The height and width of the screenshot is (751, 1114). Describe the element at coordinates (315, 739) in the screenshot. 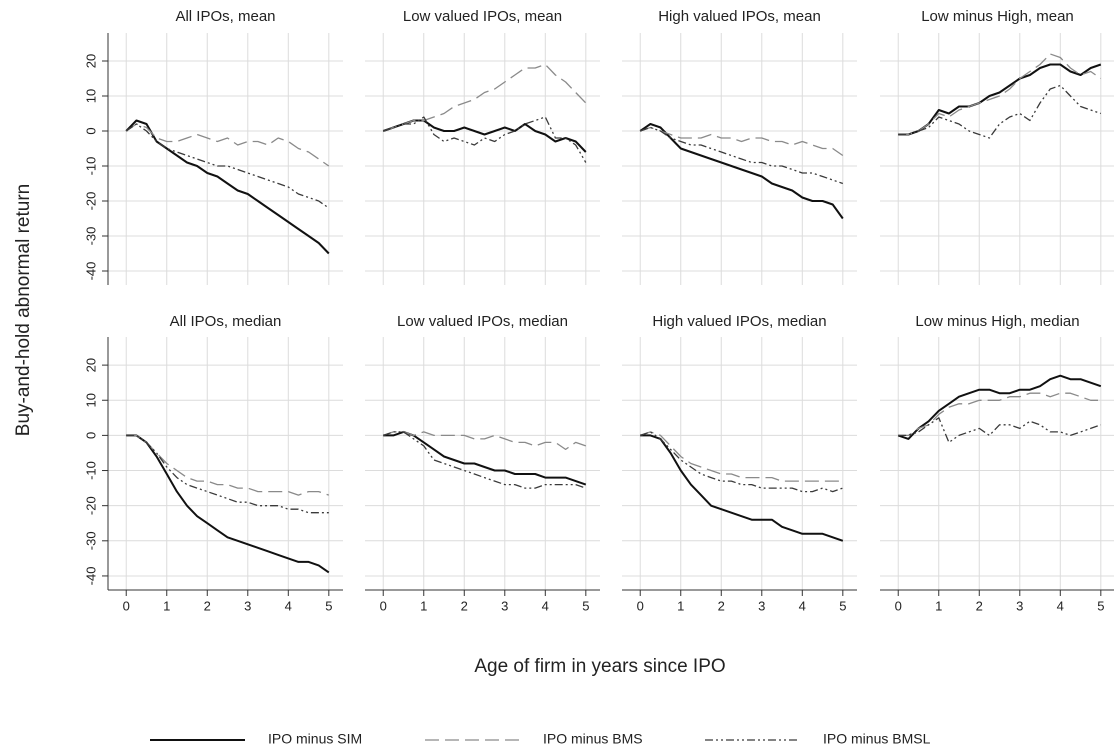

I see `legend-label: IPO minus SIM` at that location.